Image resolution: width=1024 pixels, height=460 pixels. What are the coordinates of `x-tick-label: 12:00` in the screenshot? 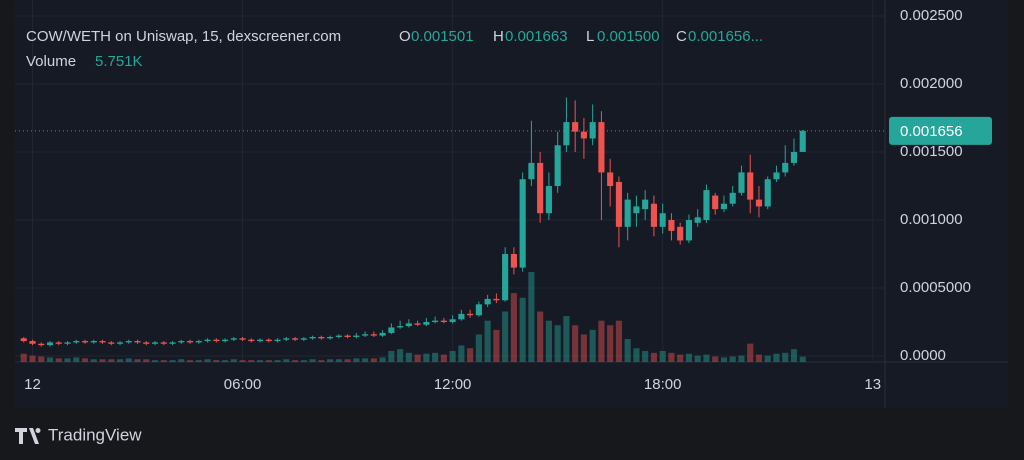 It's located at (453, 384).